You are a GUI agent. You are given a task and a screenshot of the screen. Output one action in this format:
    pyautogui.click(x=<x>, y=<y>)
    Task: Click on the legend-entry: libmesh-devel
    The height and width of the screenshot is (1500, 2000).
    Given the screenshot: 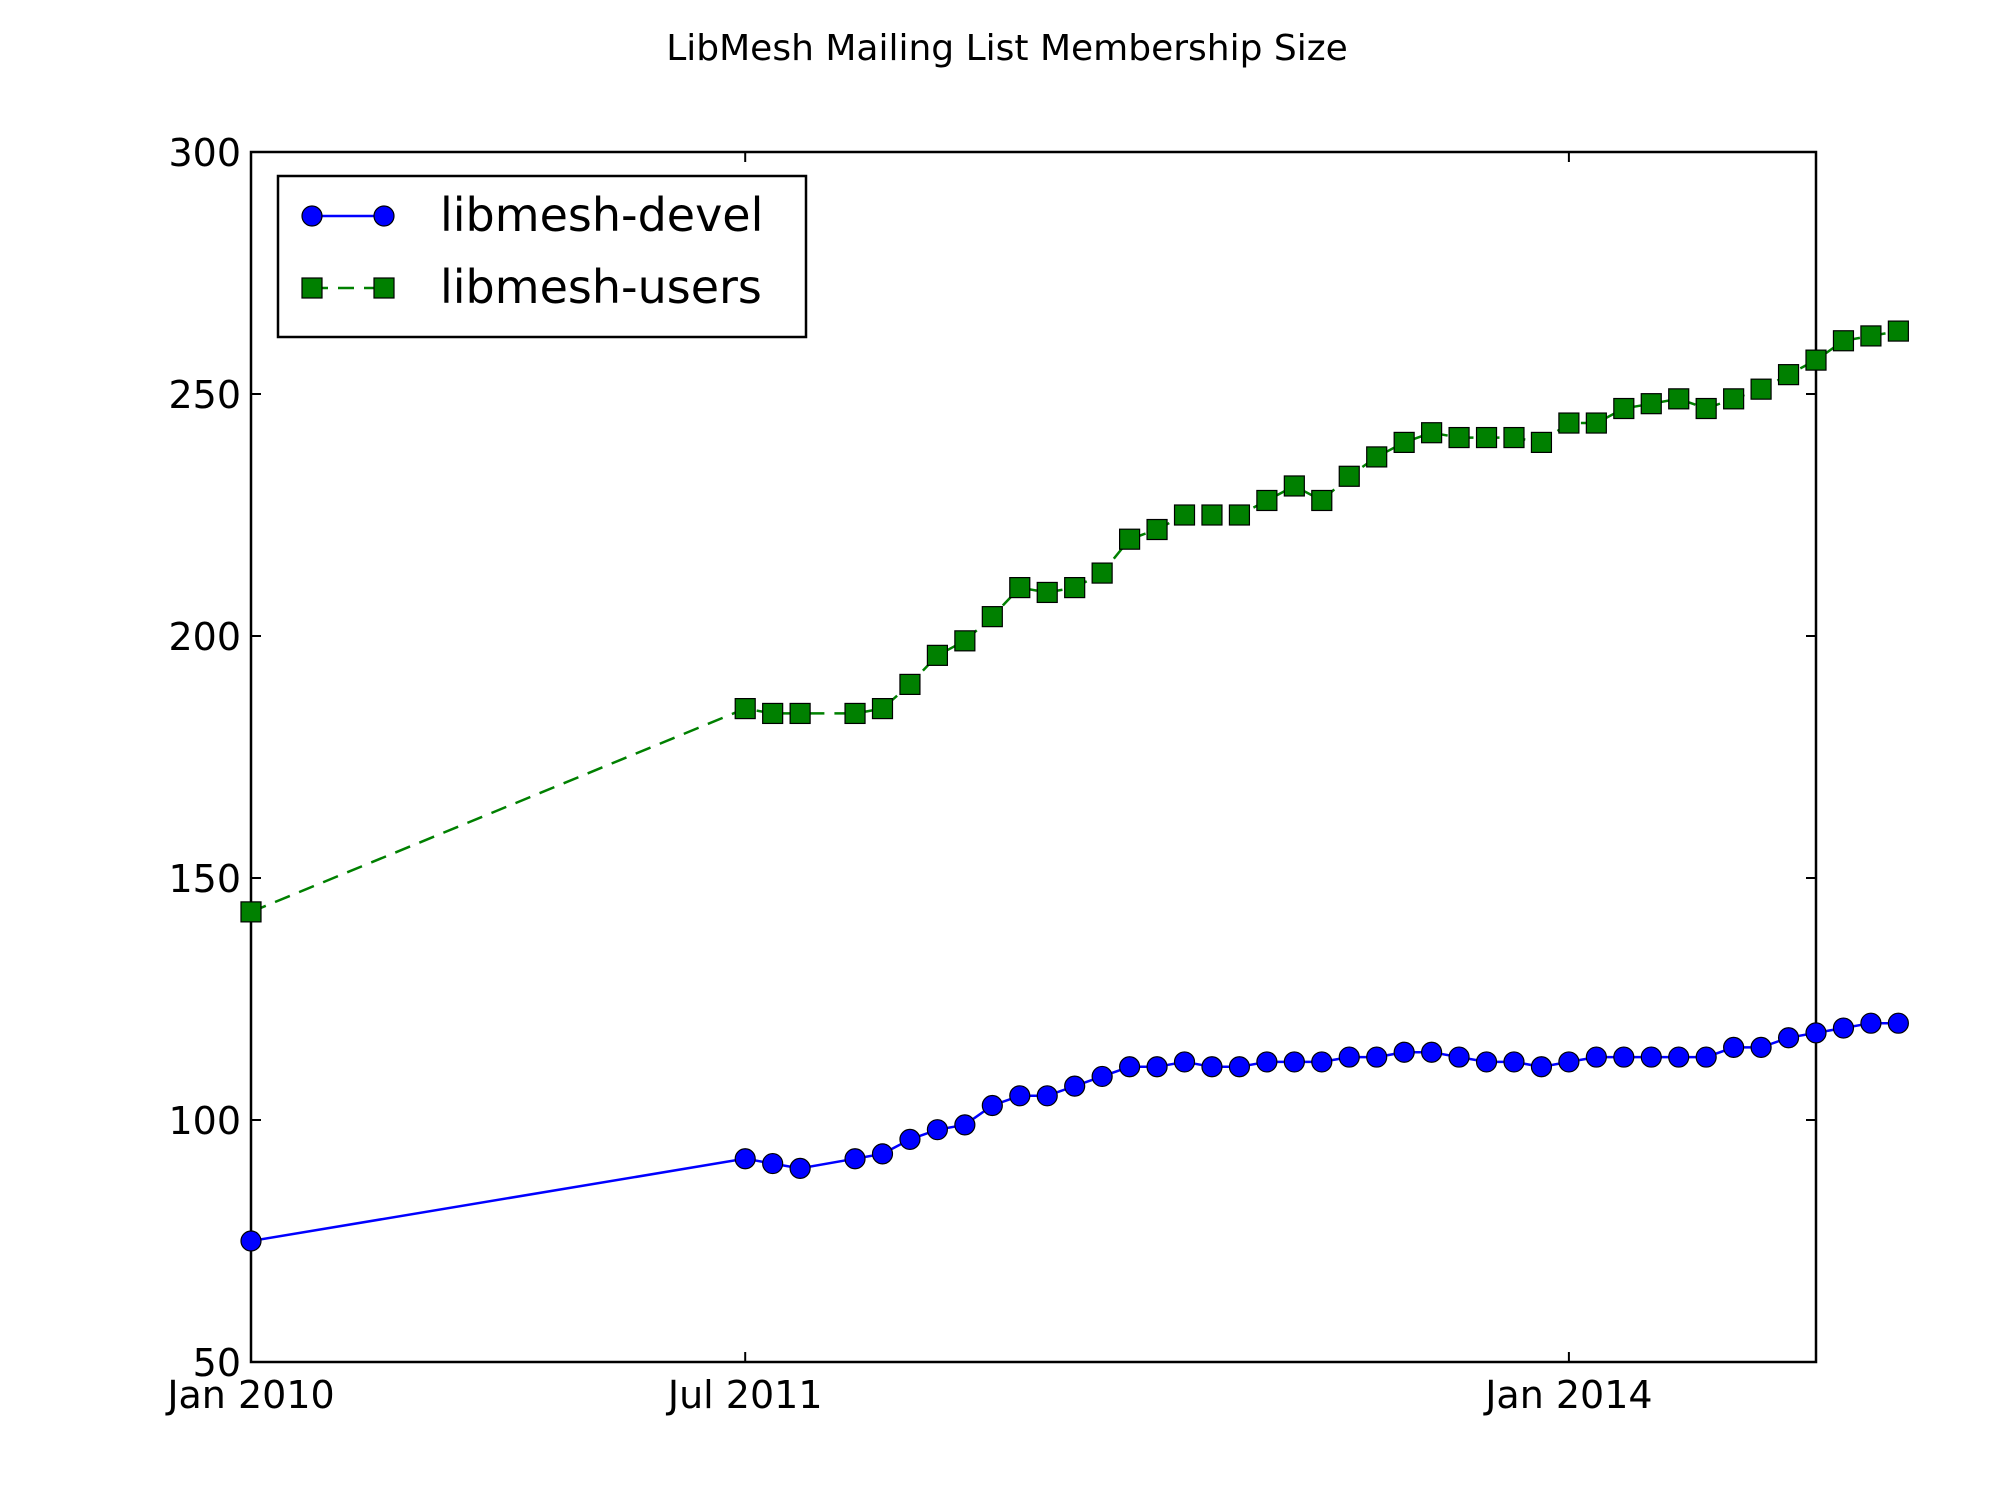 What is the action you would take?
    pyautogui.click(x=532, y=215)
    